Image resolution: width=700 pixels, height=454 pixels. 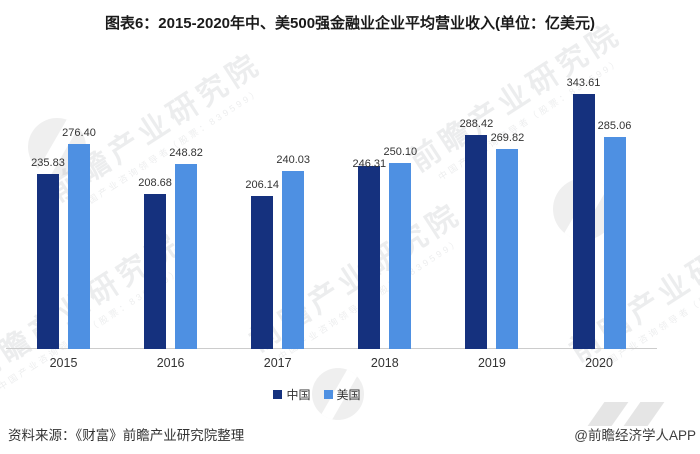 I want to click on value-label-usa-2019: 269.82, so click(x=507, y=138).